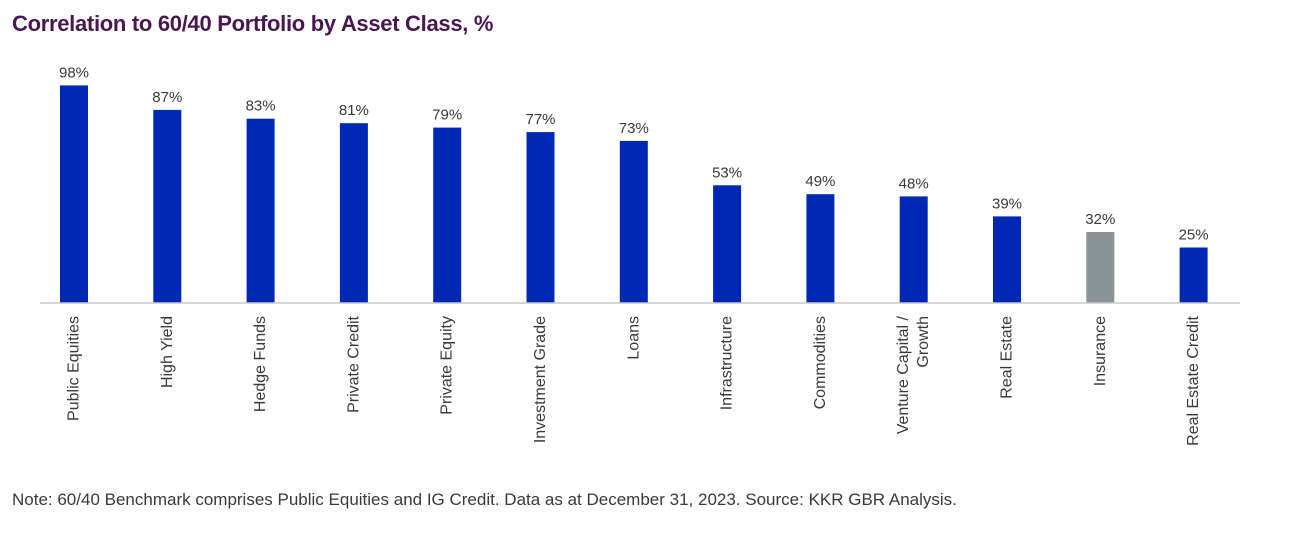  Describe the element at coordinates (914, 183) in the screenshot. I see `value-label-9: 48%` at that location.